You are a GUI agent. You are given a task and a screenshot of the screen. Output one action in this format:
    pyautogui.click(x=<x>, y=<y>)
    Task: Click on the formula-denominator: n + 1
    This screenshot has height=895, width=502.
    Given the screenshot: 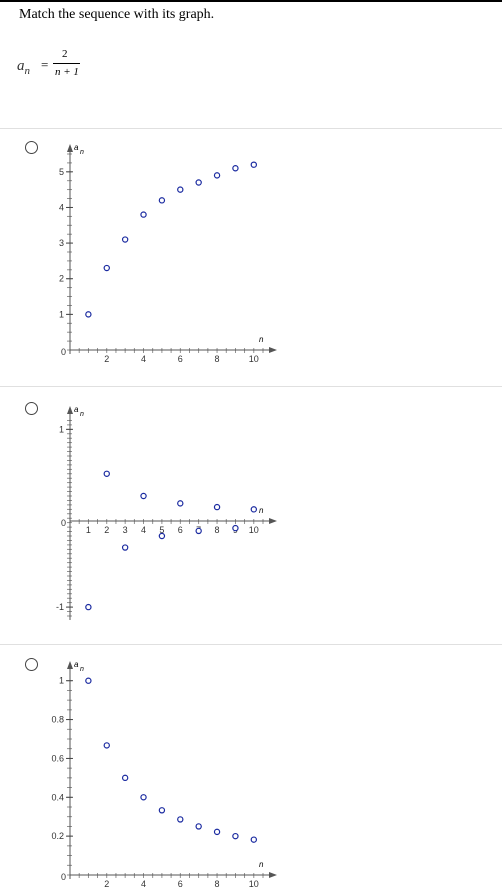 What is the action you would take?
    pyautogui.click(x=67, y=72)
    